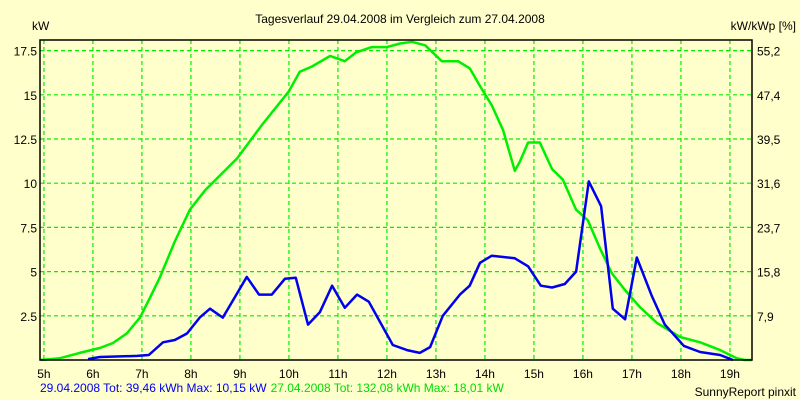  What do you see at coordinates (436, 374) in the screenshot?
I see `x-tick-label: 13h` at bounding box center [436, 374].